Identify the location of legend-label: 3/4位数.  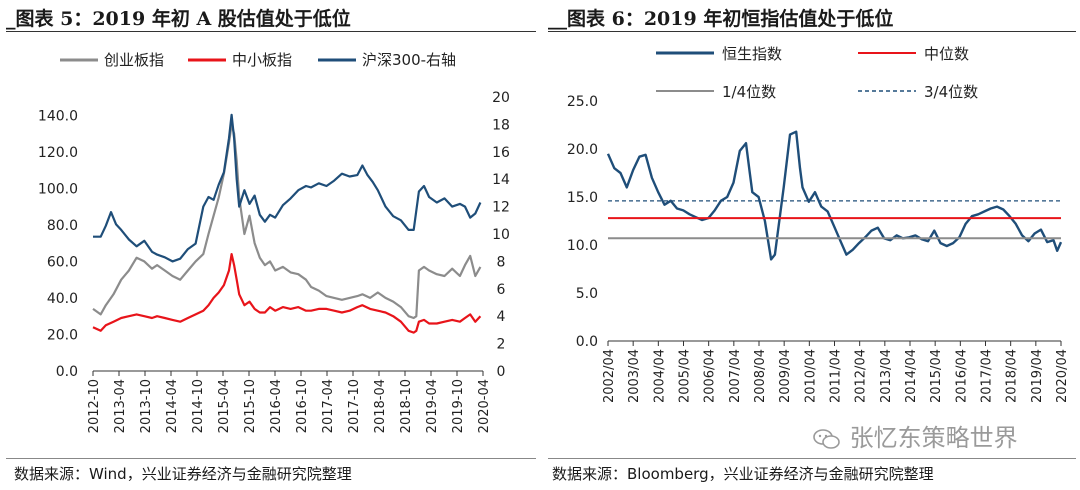
(951, 92).